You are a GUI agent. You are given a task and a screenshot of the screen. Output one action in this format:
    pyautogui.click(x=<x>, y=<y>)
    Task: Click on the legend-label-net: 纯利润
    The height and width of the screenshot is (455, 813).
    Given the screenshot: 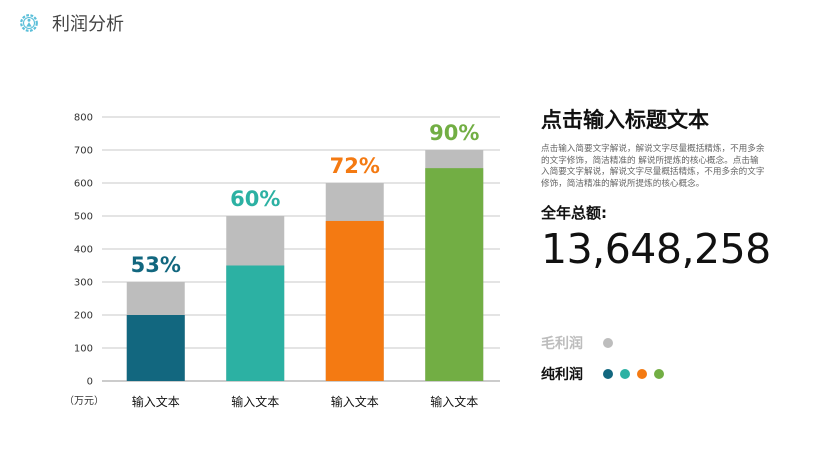 What is the action you would take?
    pyautogui.click(x=562, y=375)
    